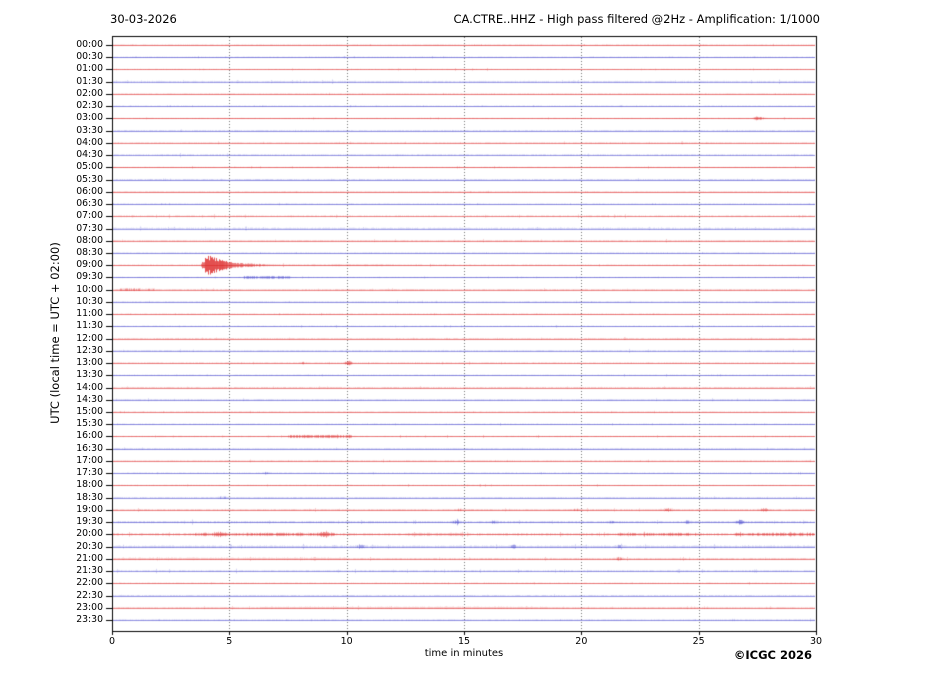 The width and height of the screenshot is (927, 696). What do you see at coordinates (89, 142) in the screenshot?
I see `row-label: 04:00` at bounding box center [89, 142].